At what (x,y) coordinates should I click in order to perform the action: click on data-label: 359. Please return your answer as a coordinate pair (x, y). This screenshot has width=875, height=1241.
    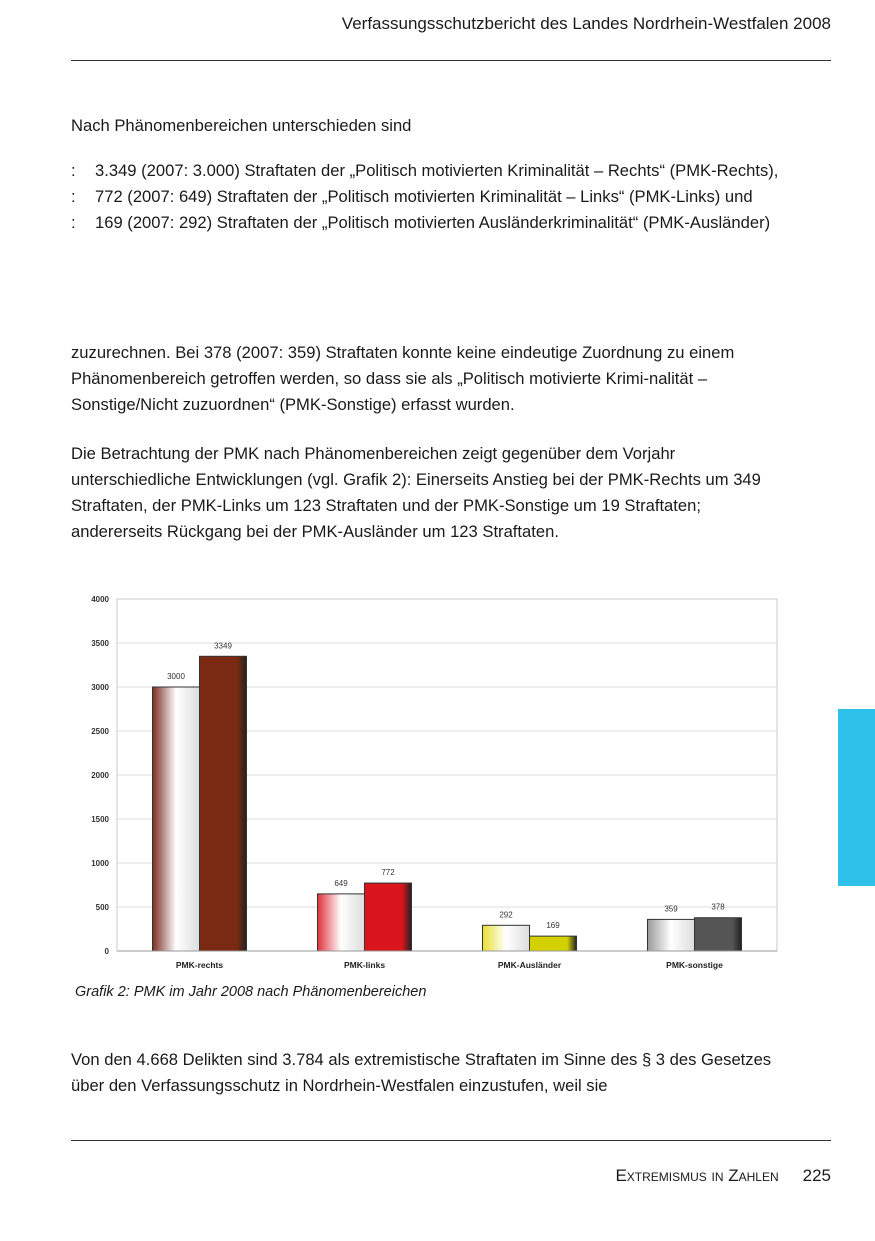
    Looking at the image, I should click on (671, 908).